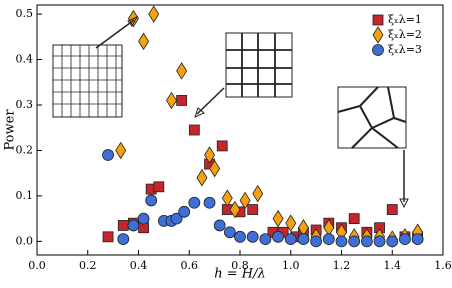 This screenshot has width=452, height=288. Describe the element at coordinates (25, 149) in the screenshot. I see `y-tick-label: 0.2` at that location.